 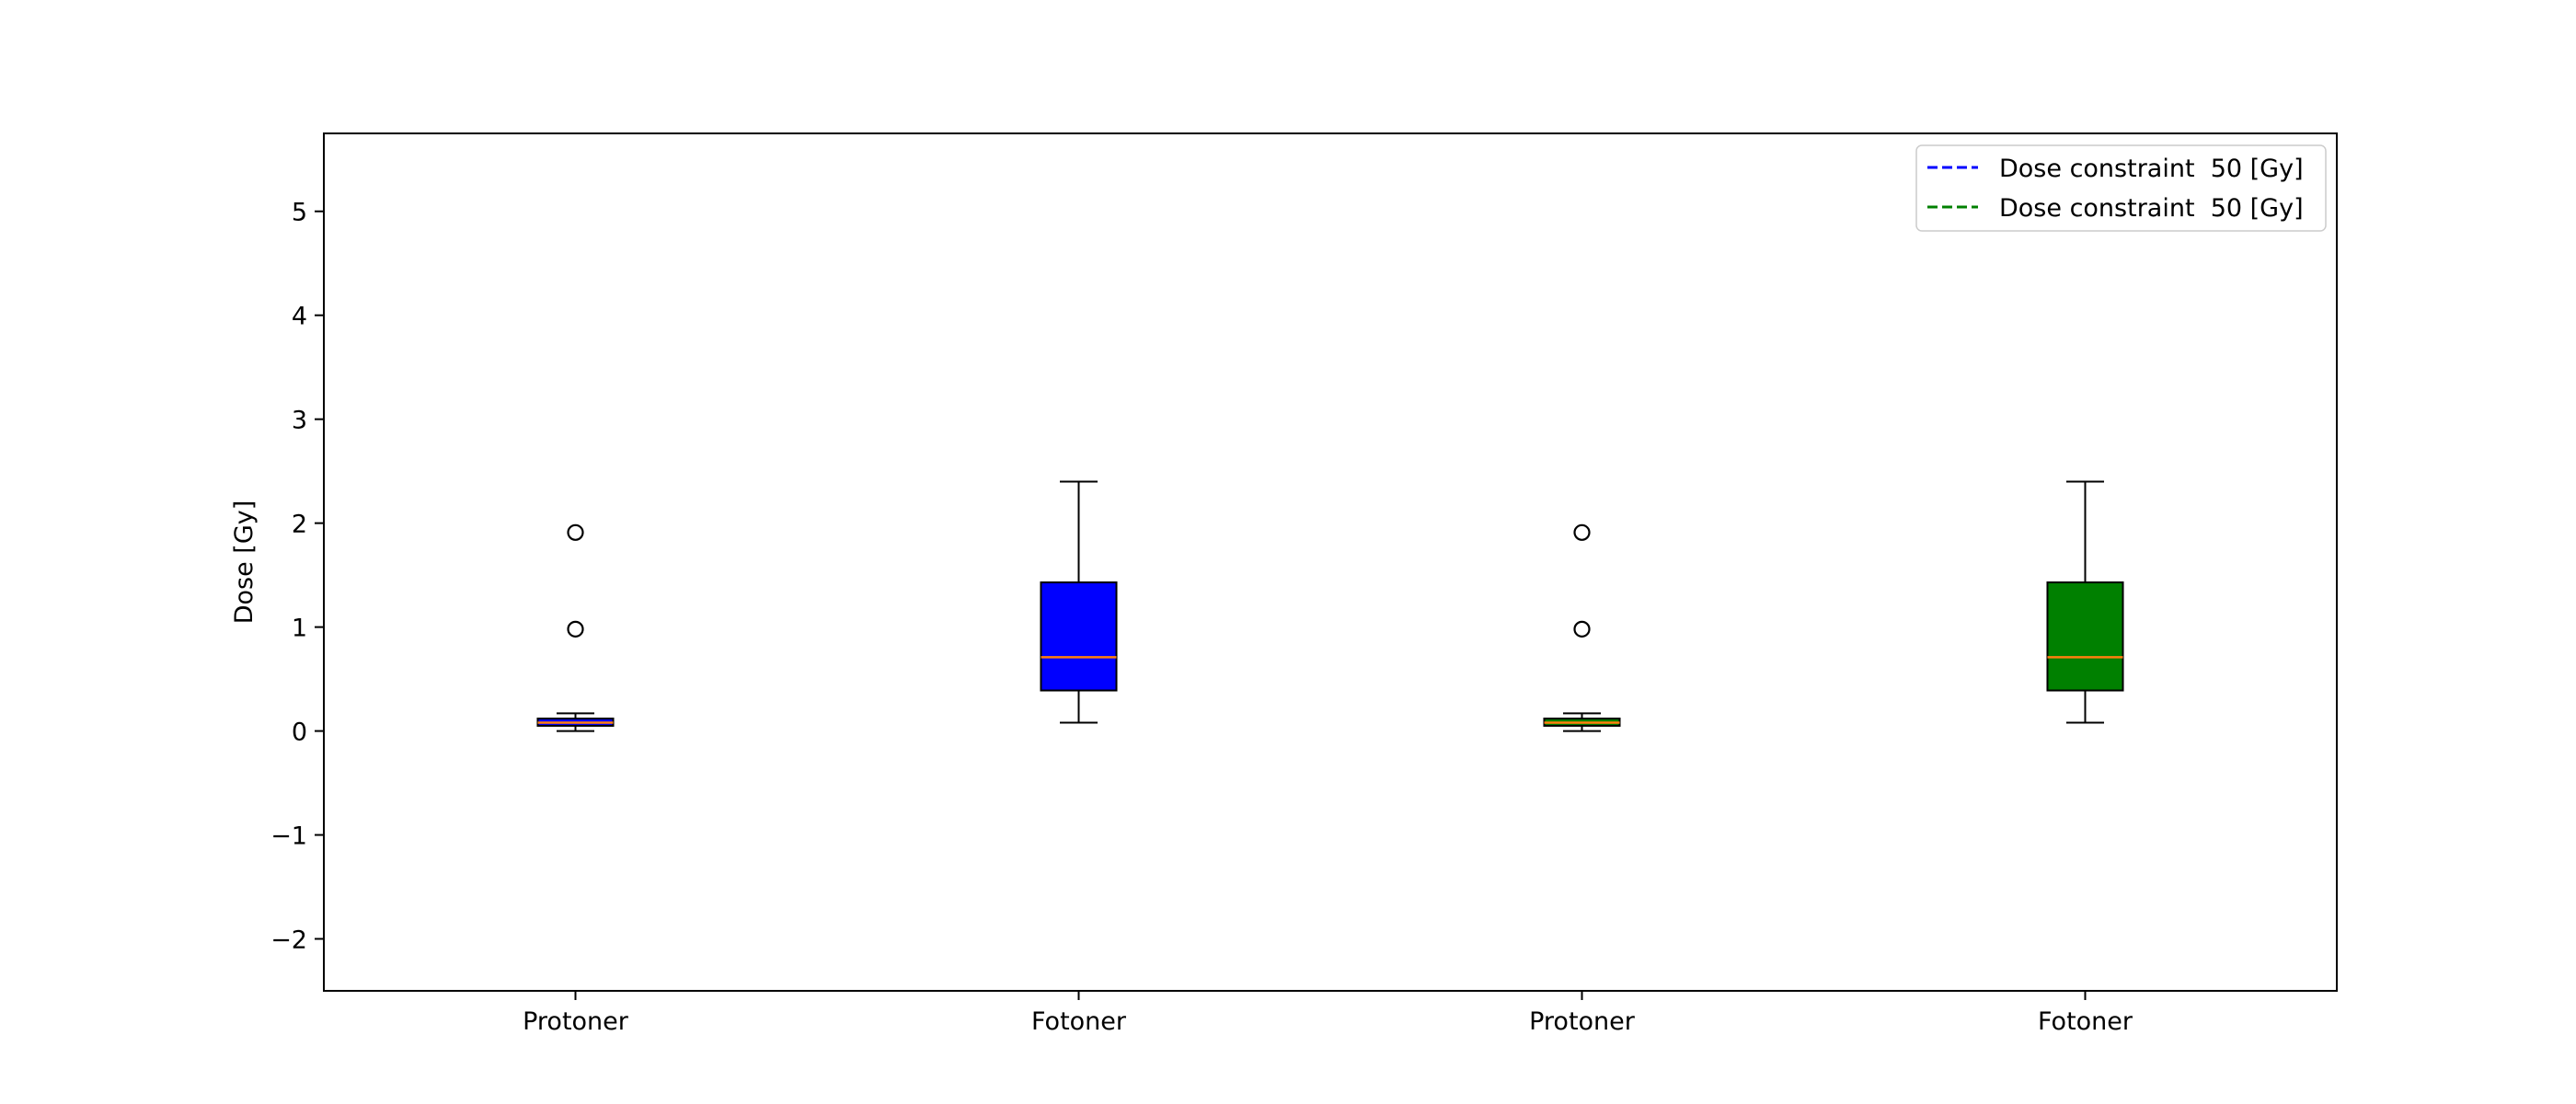 What do you see at coordinates (288, 836) in the screenshot?
I see `y-tick-label: −1` at bounding box center [288, 836].